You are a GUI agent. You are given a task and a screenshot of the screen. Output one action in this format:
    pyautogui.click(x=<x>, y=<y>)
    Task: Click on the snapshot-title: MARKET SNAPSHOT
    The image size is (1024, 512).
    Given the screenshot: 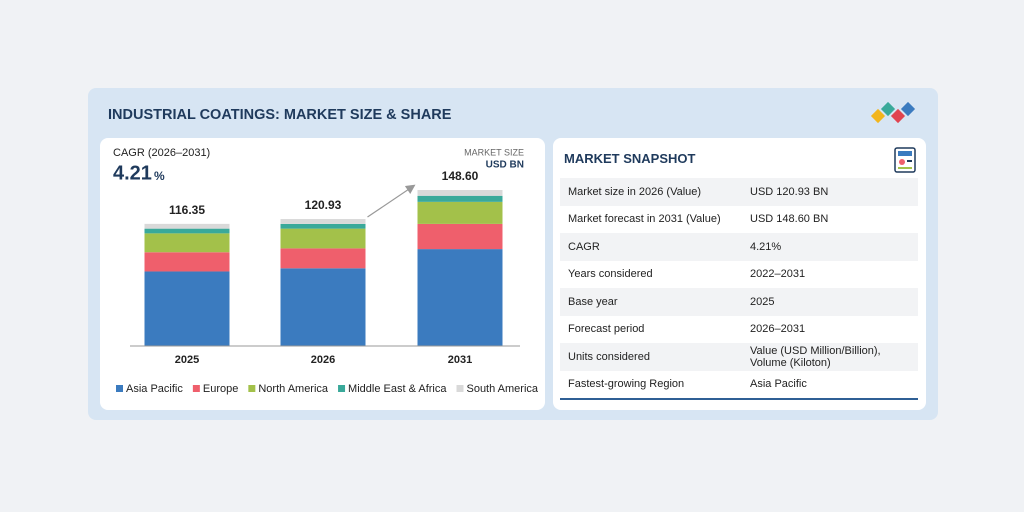 What is the action you would take?
    pyautogui.click(x=630, y=158)
    